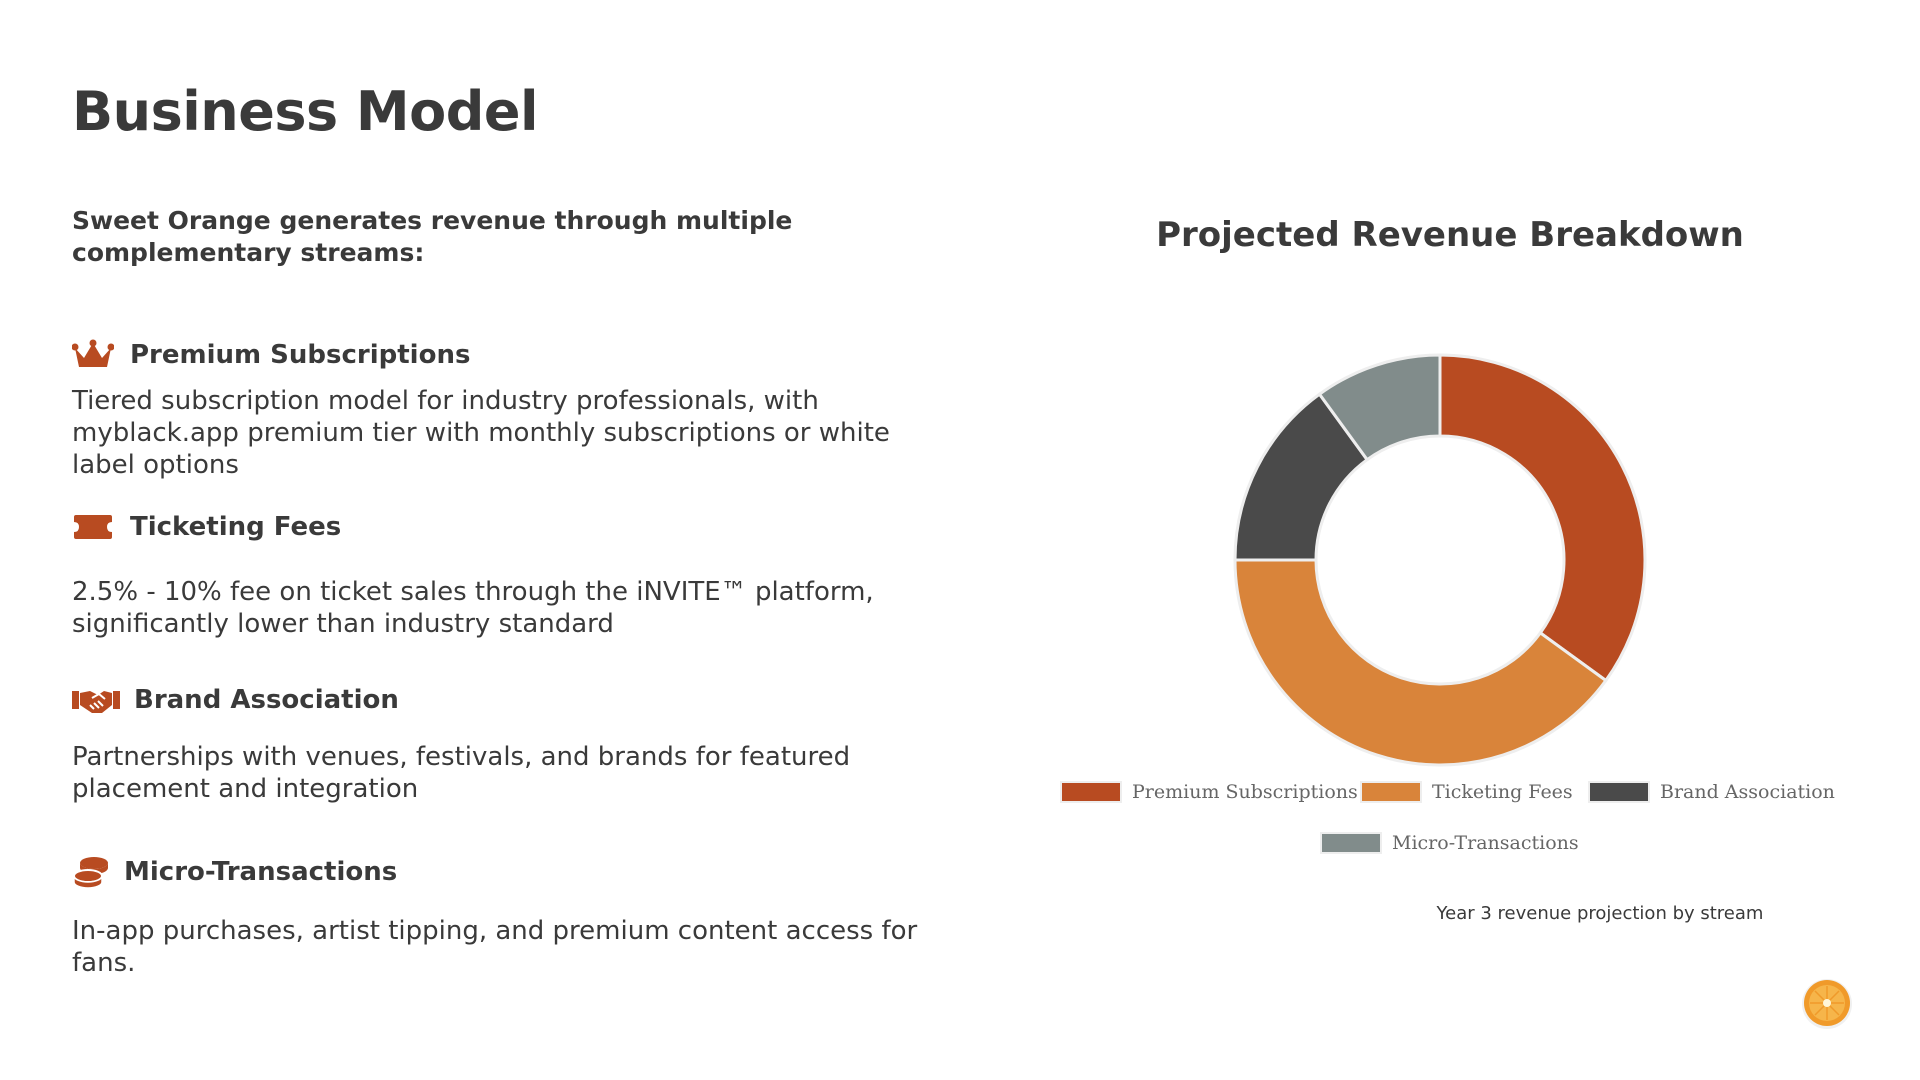 The height and width of the screenshot is (1080, 1920). What do you see at coordinates (1379, 407) in the screenshot?
I see `donut-slice-micro-transactions` at bounding box center [1379, 407].